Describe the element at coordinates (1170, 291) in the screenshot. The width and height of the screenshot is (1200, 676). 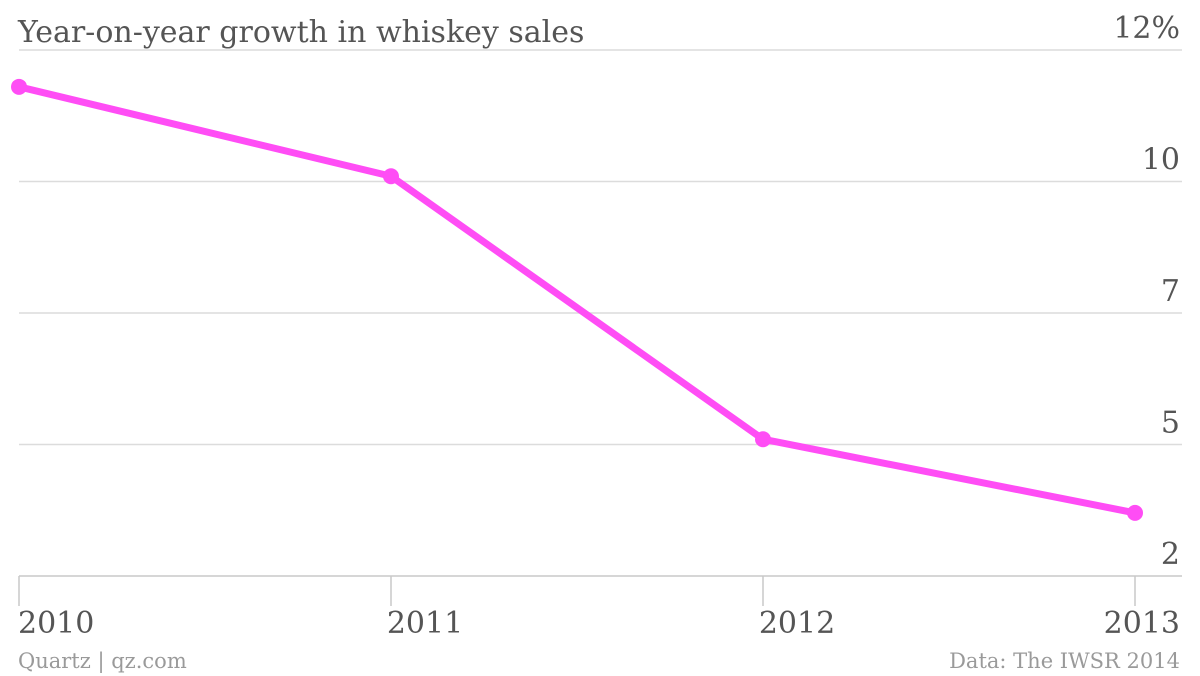
I see `y-tick-label: 7` at that location.